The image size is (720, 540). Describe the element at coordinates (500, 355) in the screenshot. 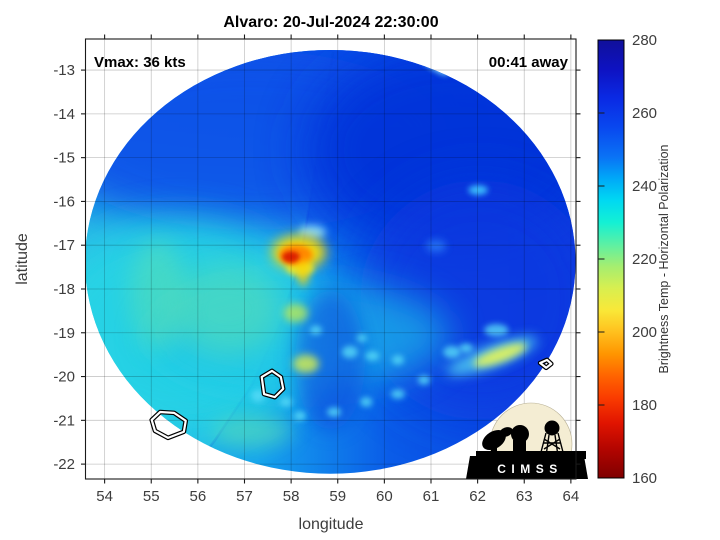

I see `yellow-streak-east` at that location.